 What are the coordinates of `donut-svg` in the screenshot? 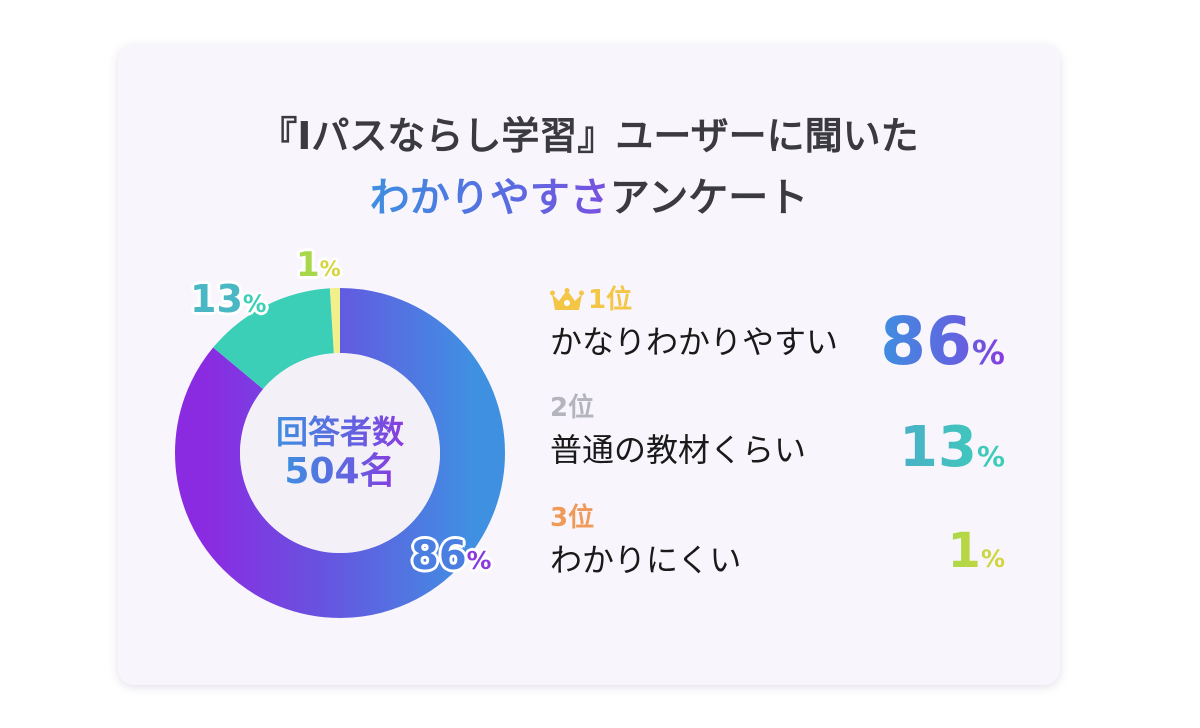 It's located at (340, 453).